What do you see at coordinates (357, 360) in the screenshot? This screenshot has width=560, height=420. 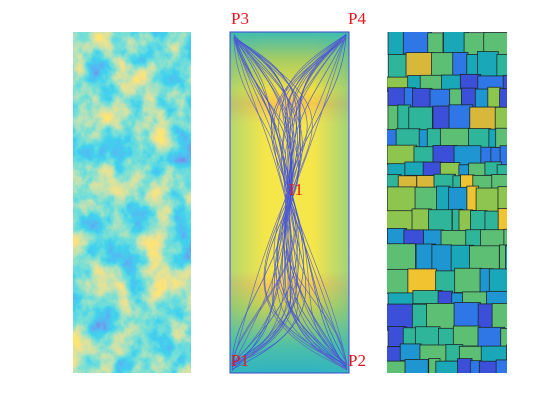 I see `point-label: P2` at bounding box center [357, 360].